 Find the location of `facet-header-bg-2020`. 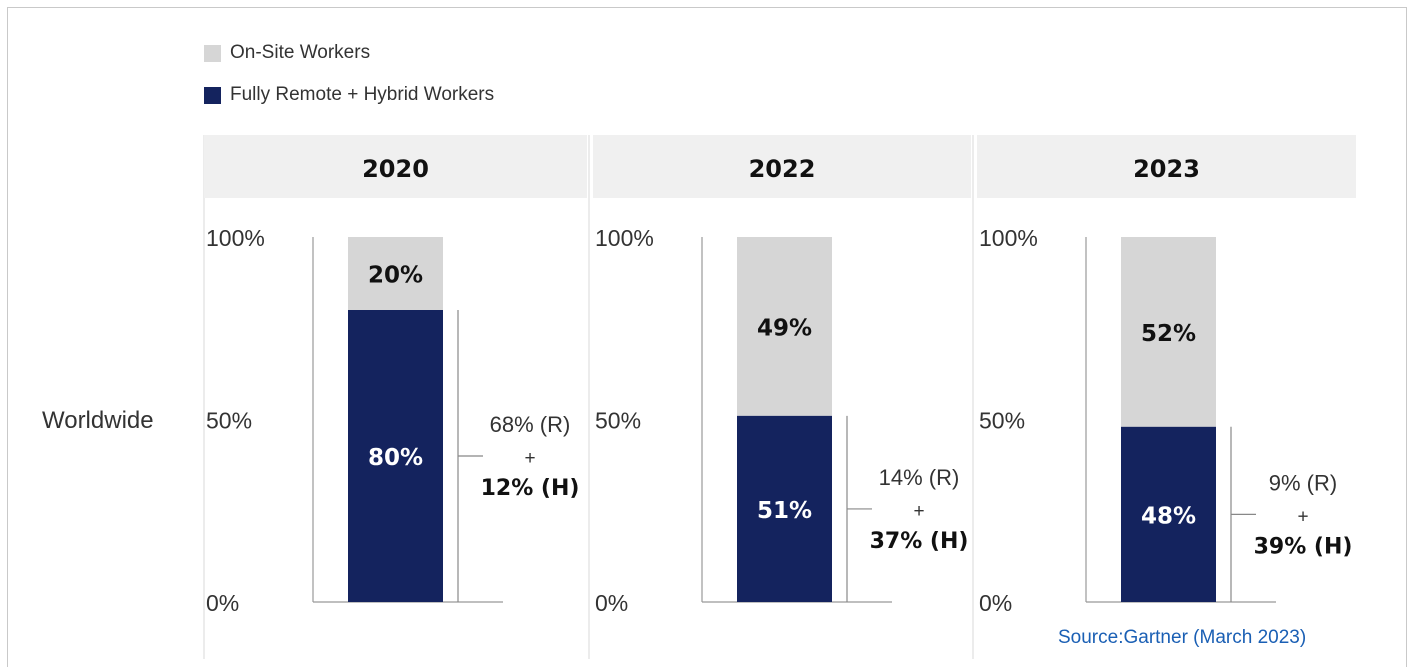

facet-header-bg-2020 is located at coordinates (395, 166).